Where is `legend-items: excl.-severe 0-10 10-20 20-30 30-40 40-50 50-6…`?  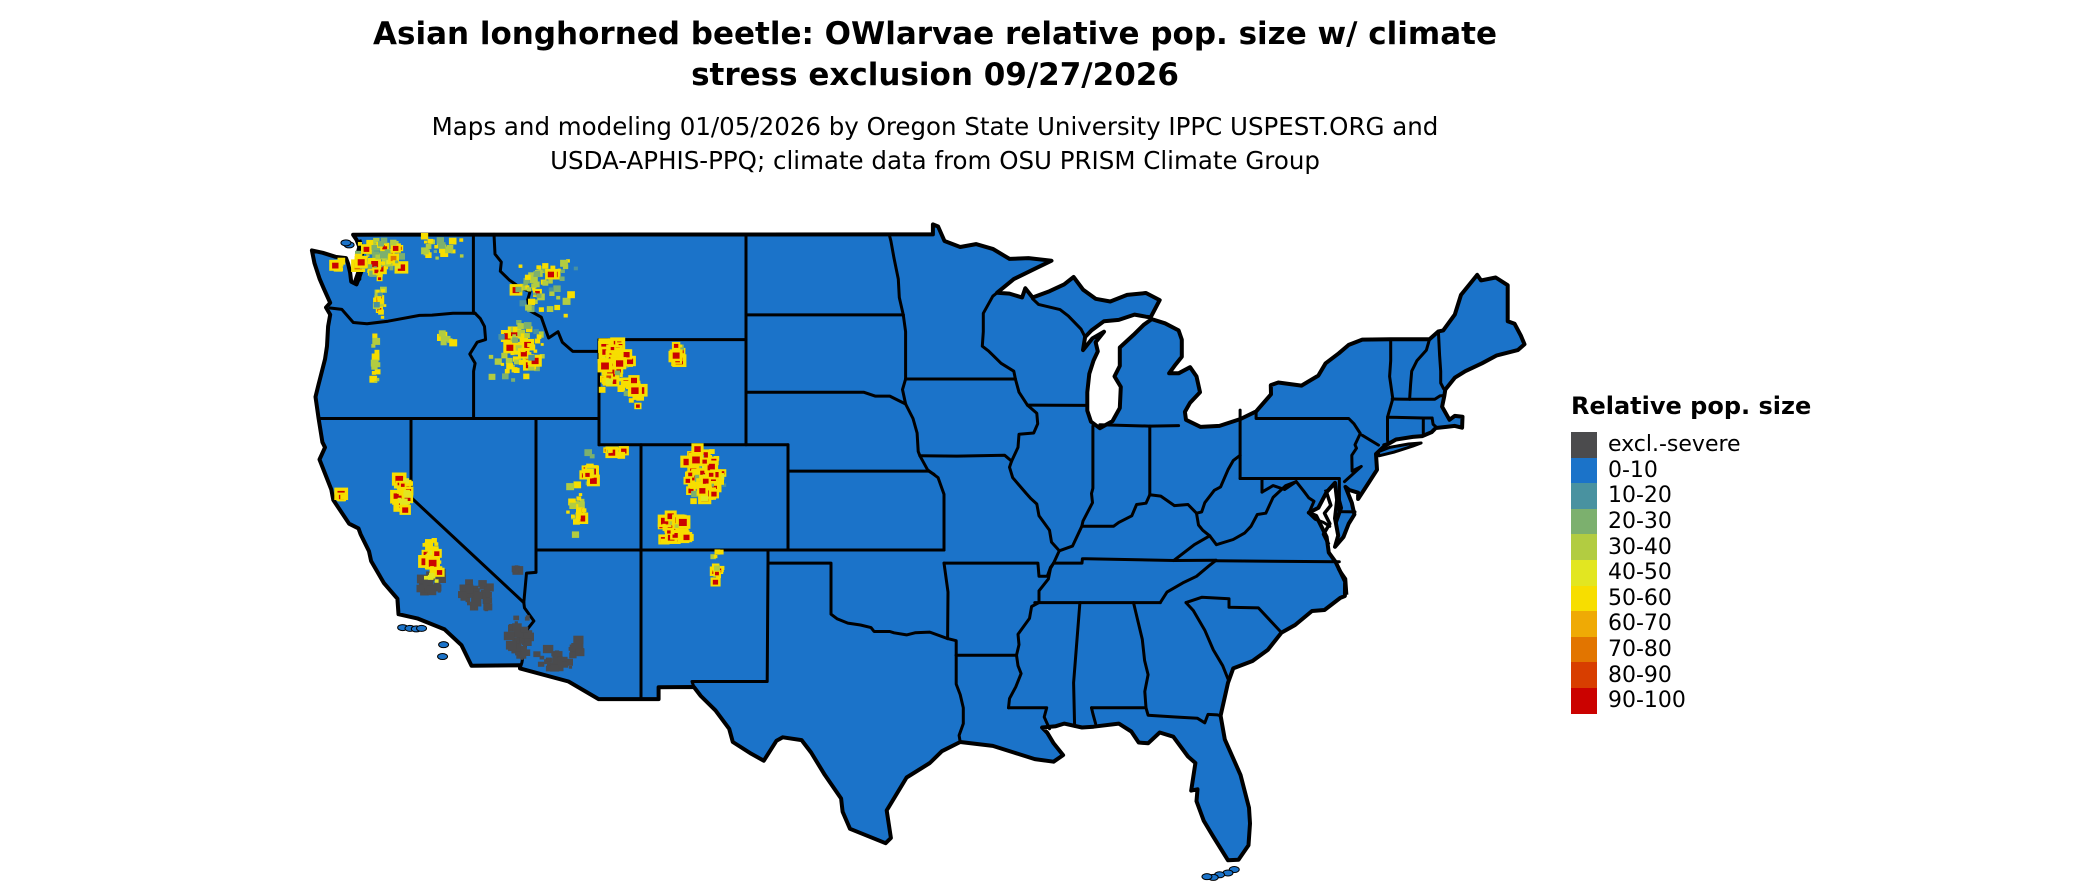 legend-items: excl.-severe 0-10 10-20 20-30 30-40 40-50 50-6… is located at coordinates (1691, 573).